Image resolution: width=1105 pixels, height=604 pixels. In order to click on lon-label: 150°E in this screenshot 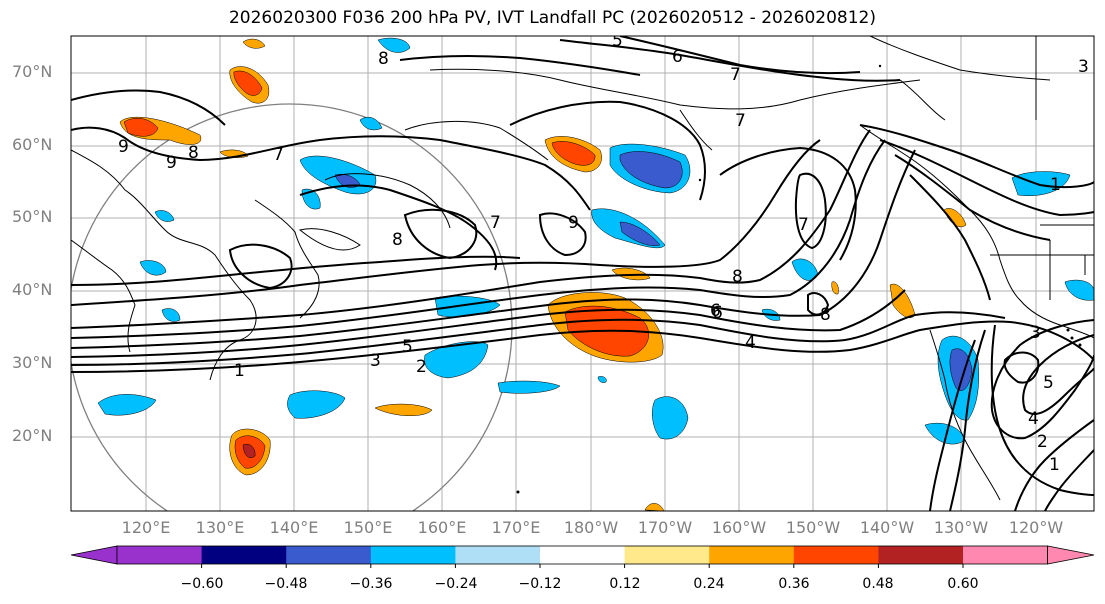, I will do `click(368, 527)`.